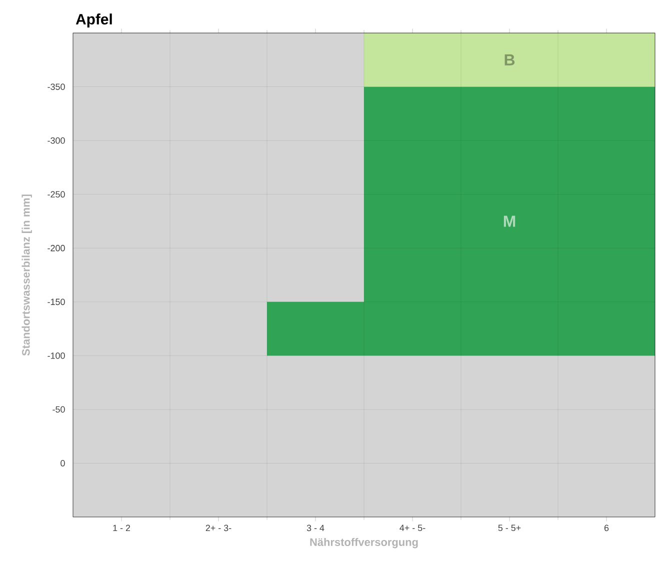 Image resolution: width=666 pixels, height=569 pixels. I want to click on x-tick-label: 4+ - 5-, so click(413, 528).